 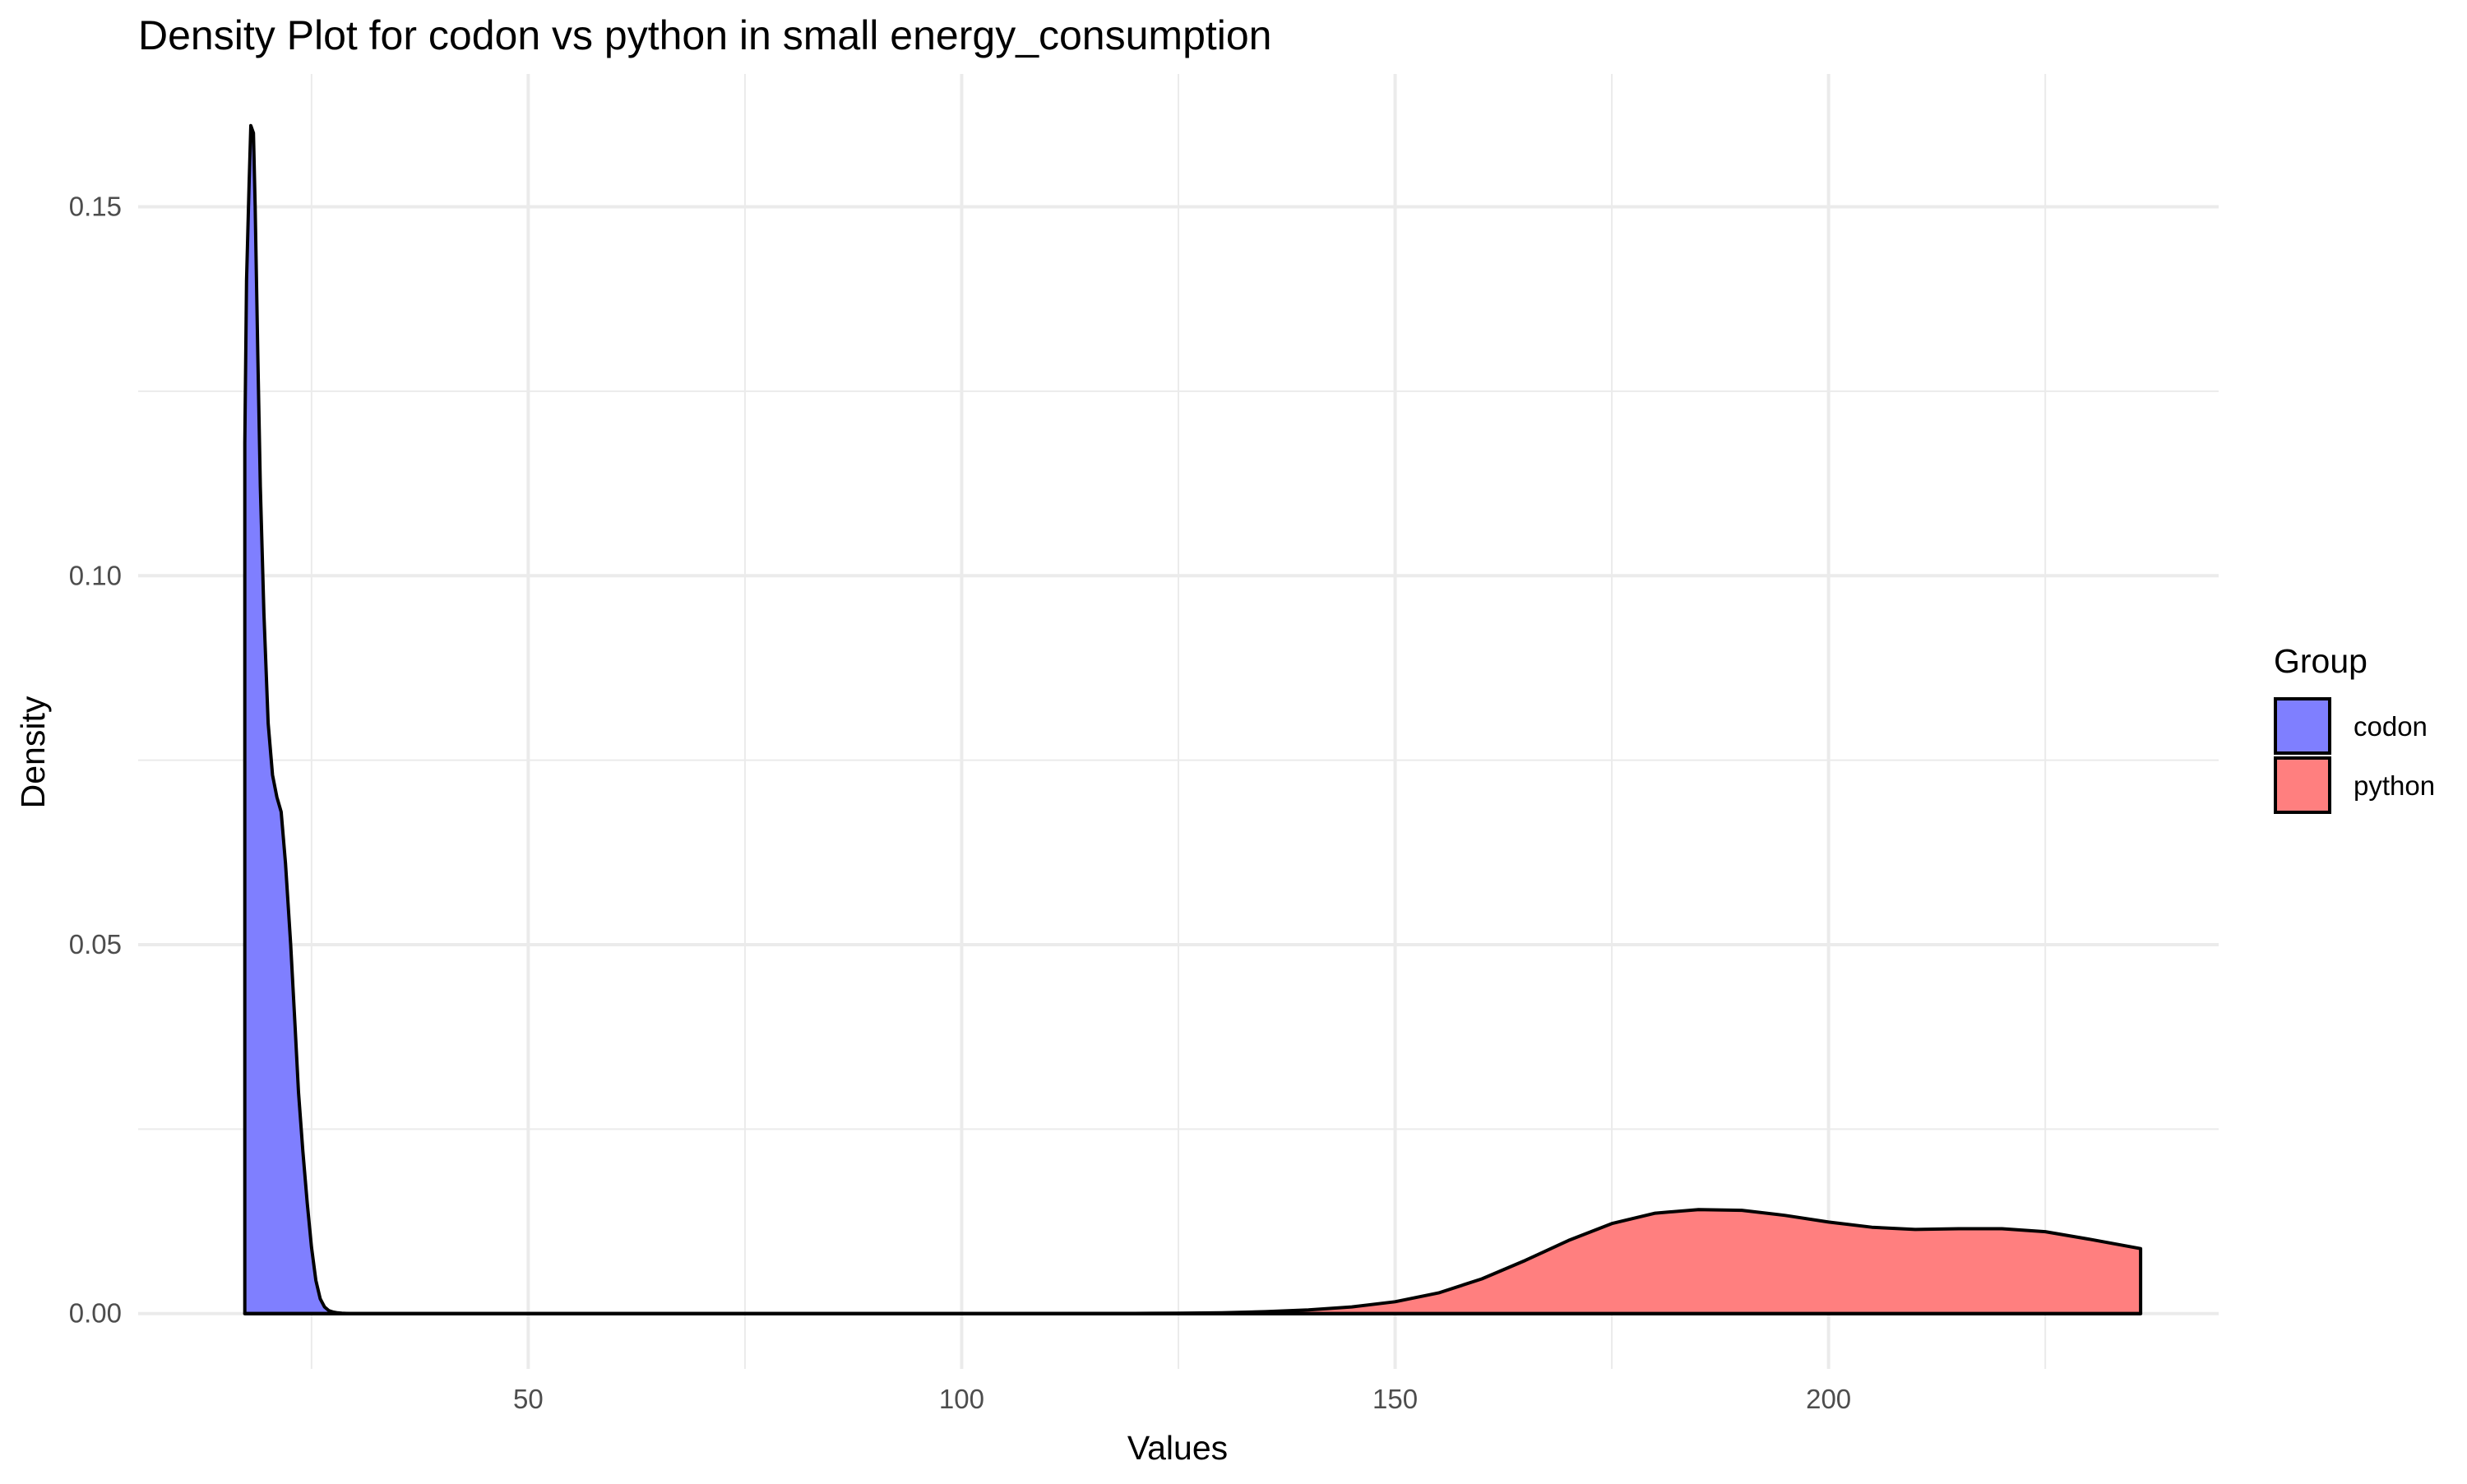 I want to click on legend-key-codon, so click(x=2302, y=726).